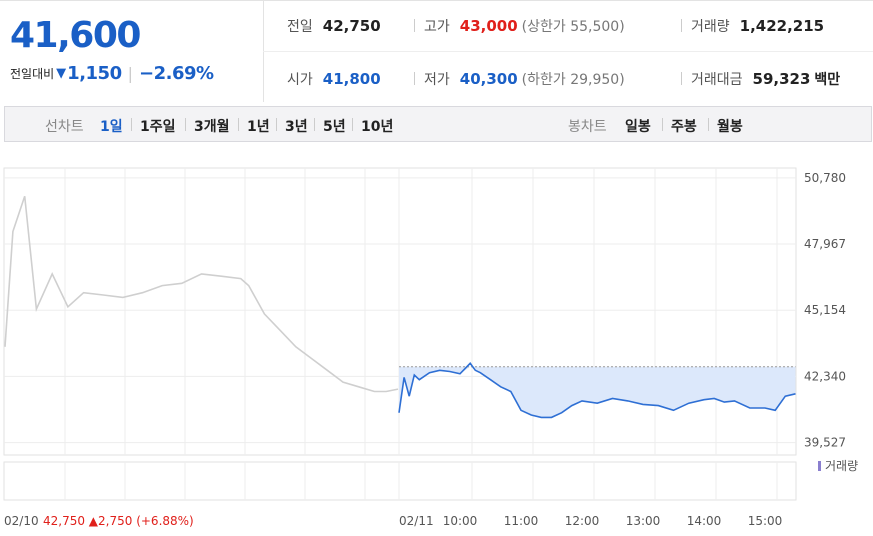 This screenshot has height=536, width=873. What do you see at coordinates (638, 127) in the screenshot?
I see `tab-daily: 일봉` at bounding box center [638, 127].